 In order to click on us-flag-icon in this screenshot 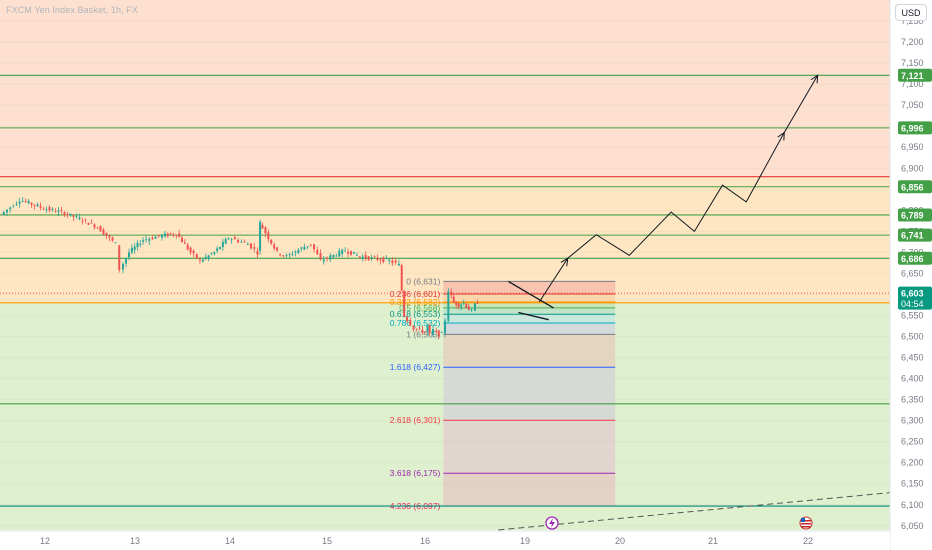, I will do `click(806, 523)`.